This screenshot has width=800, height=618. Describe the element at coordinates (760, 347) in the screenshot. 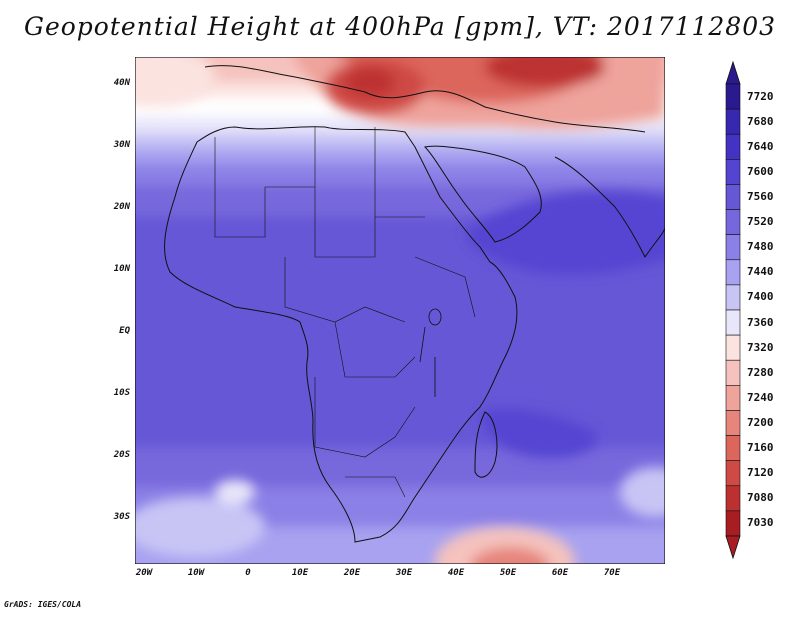

I see `colorbar-level-label: 7320` at that location.